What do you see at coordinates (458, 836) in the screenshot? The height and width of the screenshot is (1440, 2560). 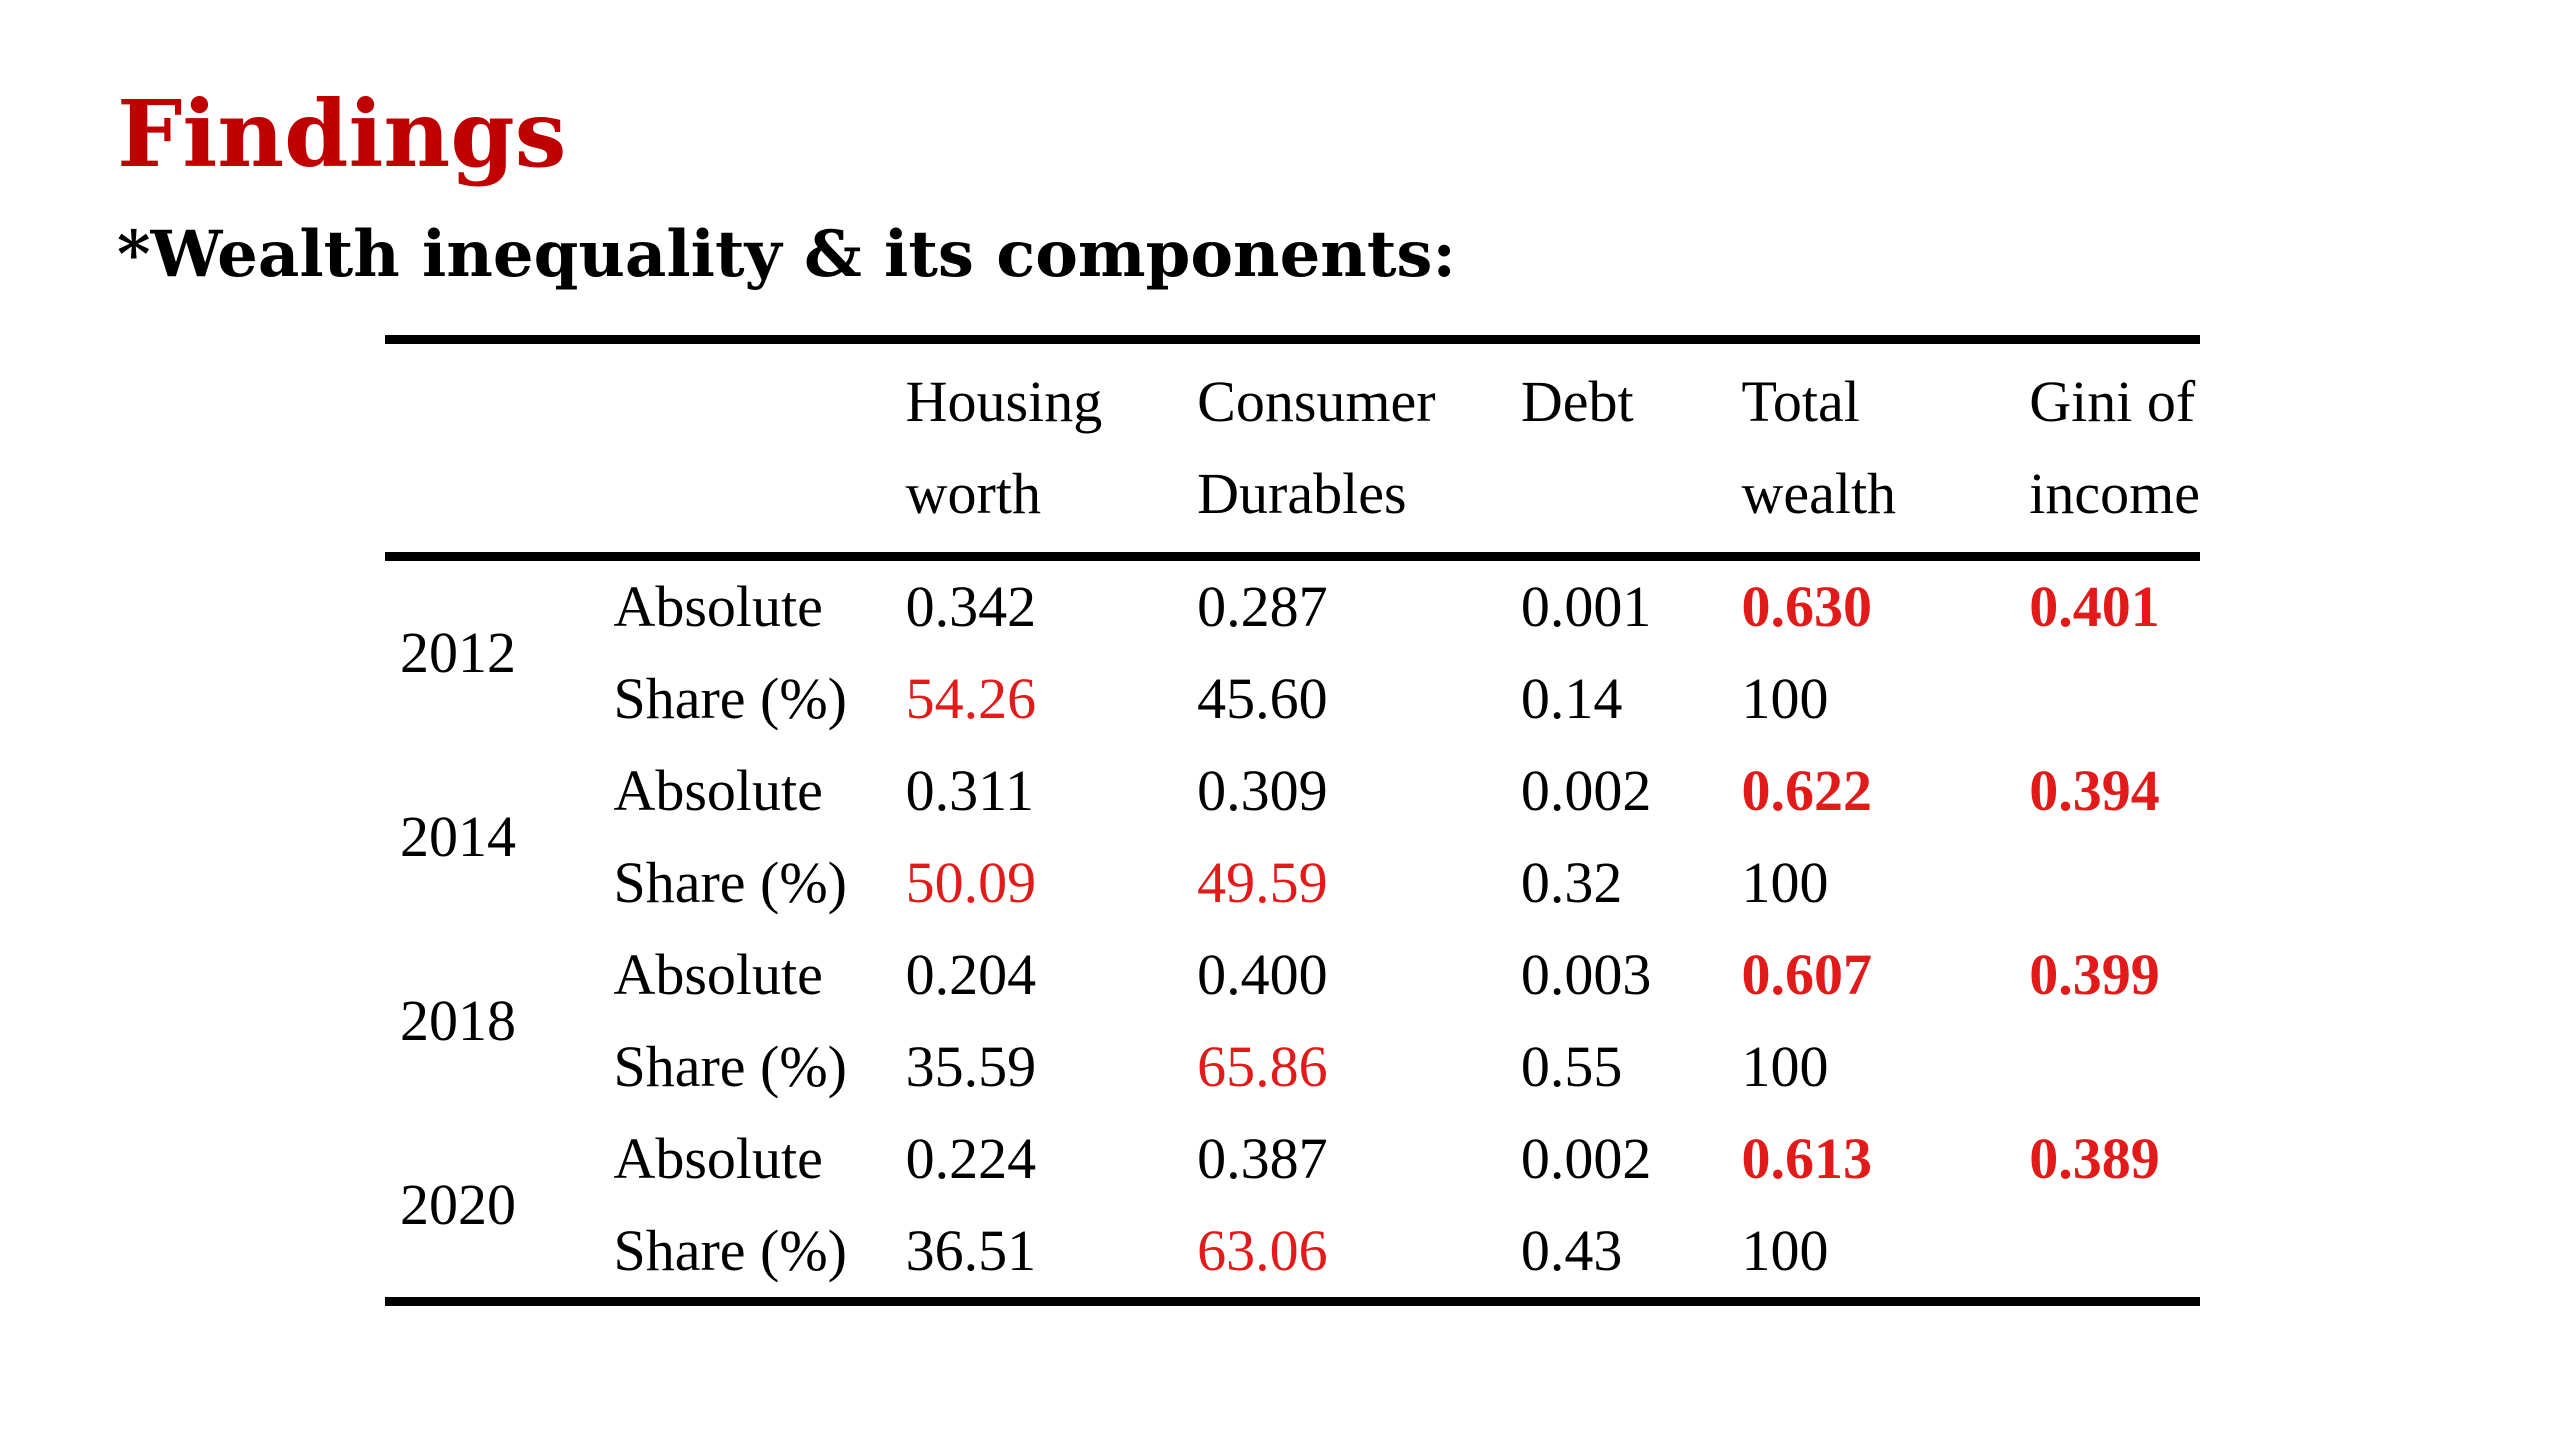 I see `year-cell-2014: 2014` at bounding box center [458, 836].